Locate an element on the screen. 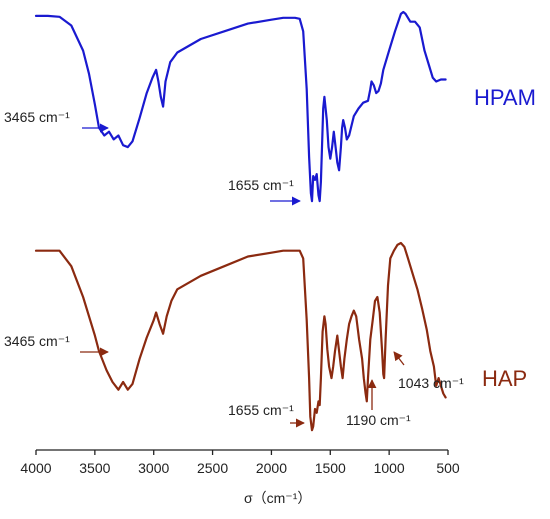  annotation-hap-1043: 1043 cm⁻¹ is located at coordinates (431, 383).